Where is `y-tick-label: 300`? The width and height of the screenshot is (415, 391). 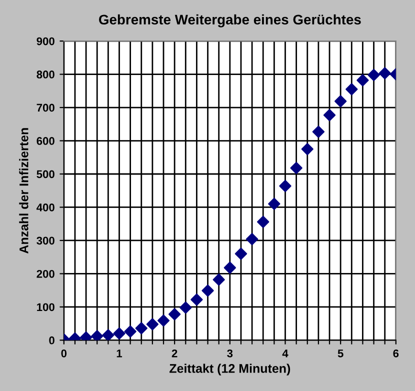 y-tick-label: 300 is located at coordinates (45, 240).